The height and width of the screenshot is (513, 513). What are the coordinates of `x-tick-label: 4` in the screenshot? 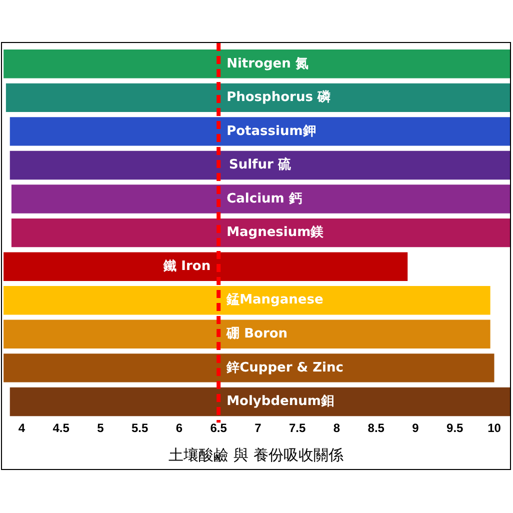 It's located at (22, 428).